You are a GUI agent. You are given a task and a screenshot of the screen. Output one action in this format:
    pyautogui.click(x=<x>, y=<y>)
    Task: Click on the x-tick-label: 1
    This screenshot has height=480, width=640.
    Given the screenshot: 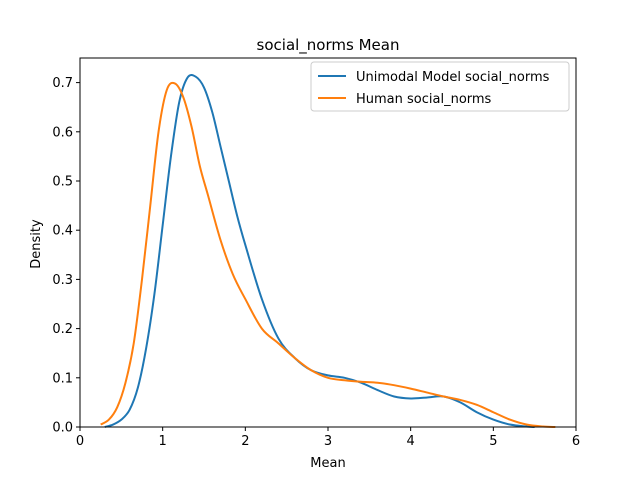 What is the action you would take?
    pyautogui.click(x=163, y=441)
    